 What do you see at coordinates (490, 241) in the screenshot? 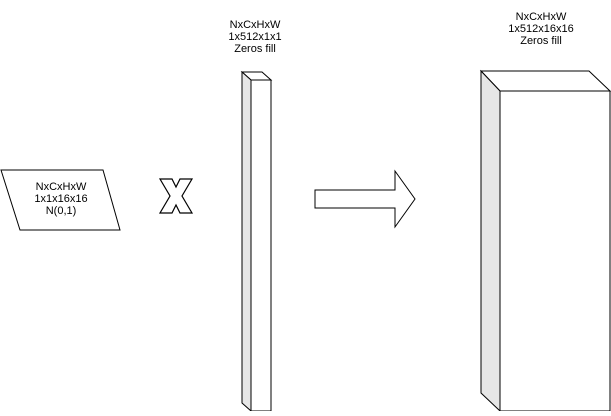
I see `output-tensor-side-face` at bounding box center [490, 241].